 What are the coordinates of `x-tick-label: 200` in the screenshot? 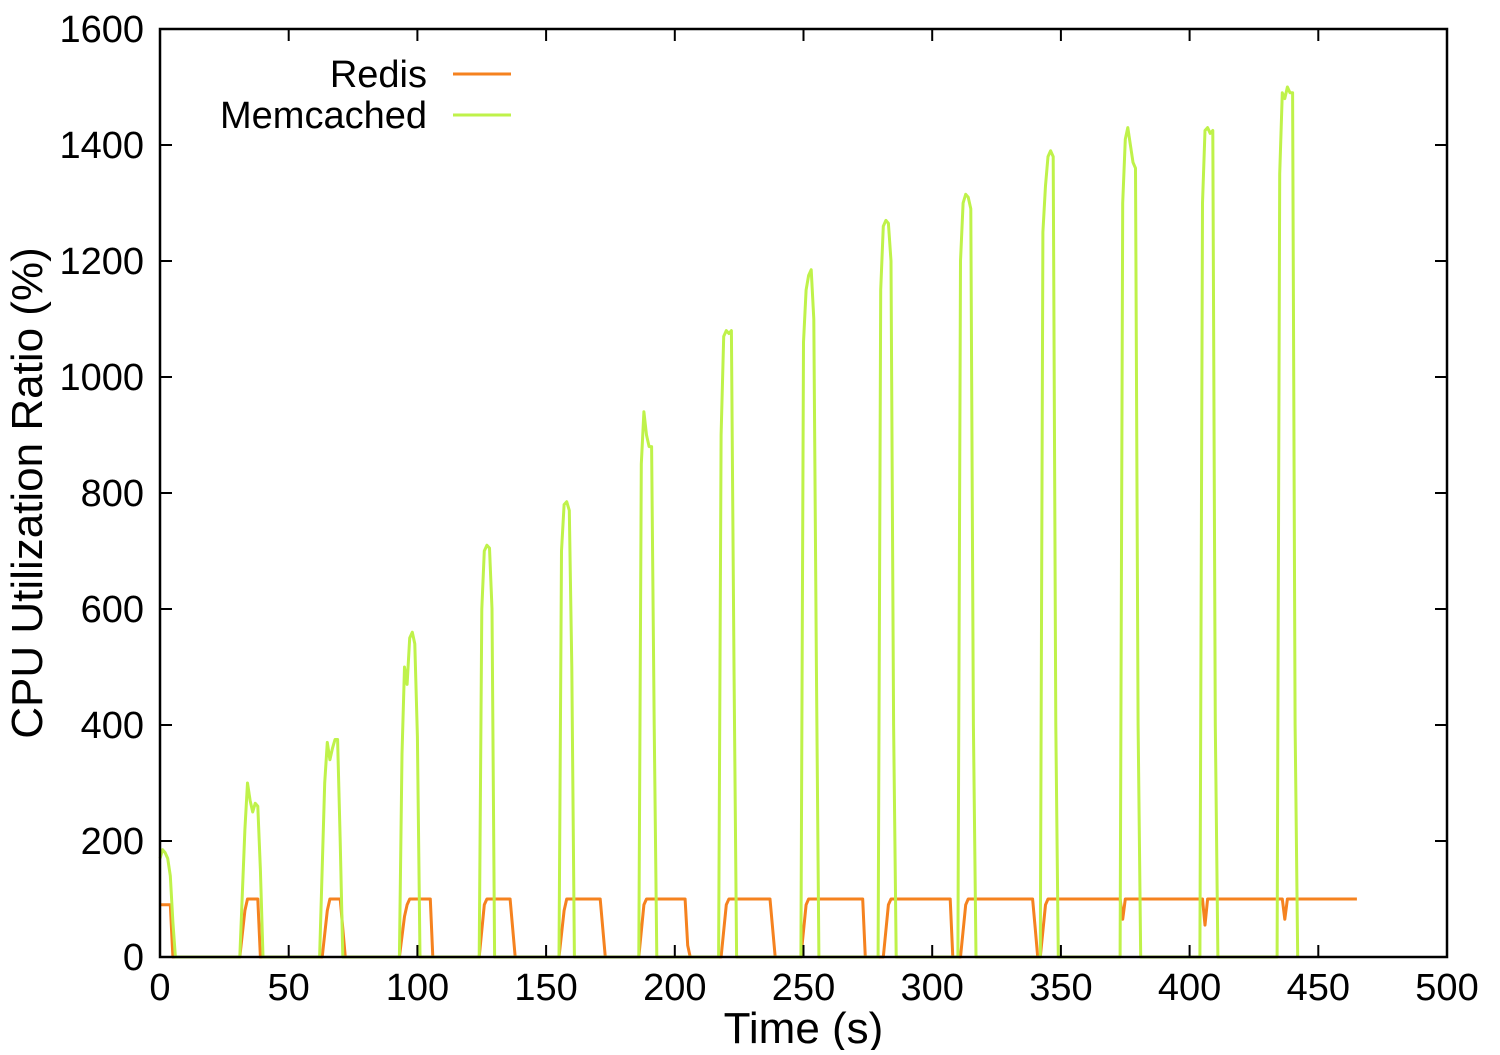 It's located at (674, 988).